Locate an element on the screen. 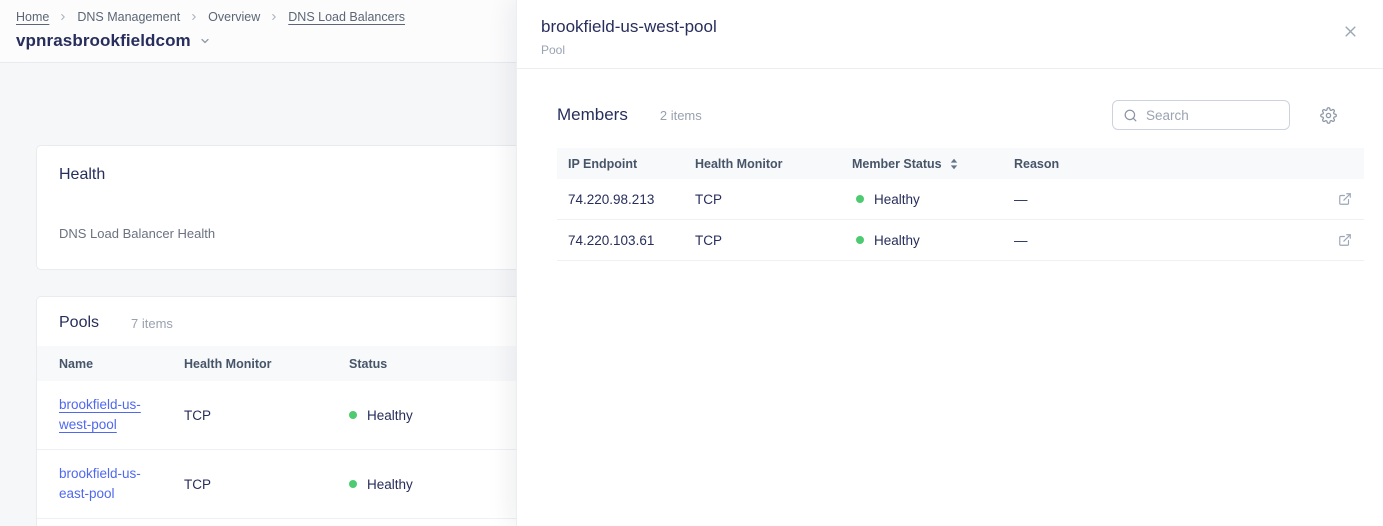  member-ip: 74.220.98.213 is located at coordinates (611, 199).